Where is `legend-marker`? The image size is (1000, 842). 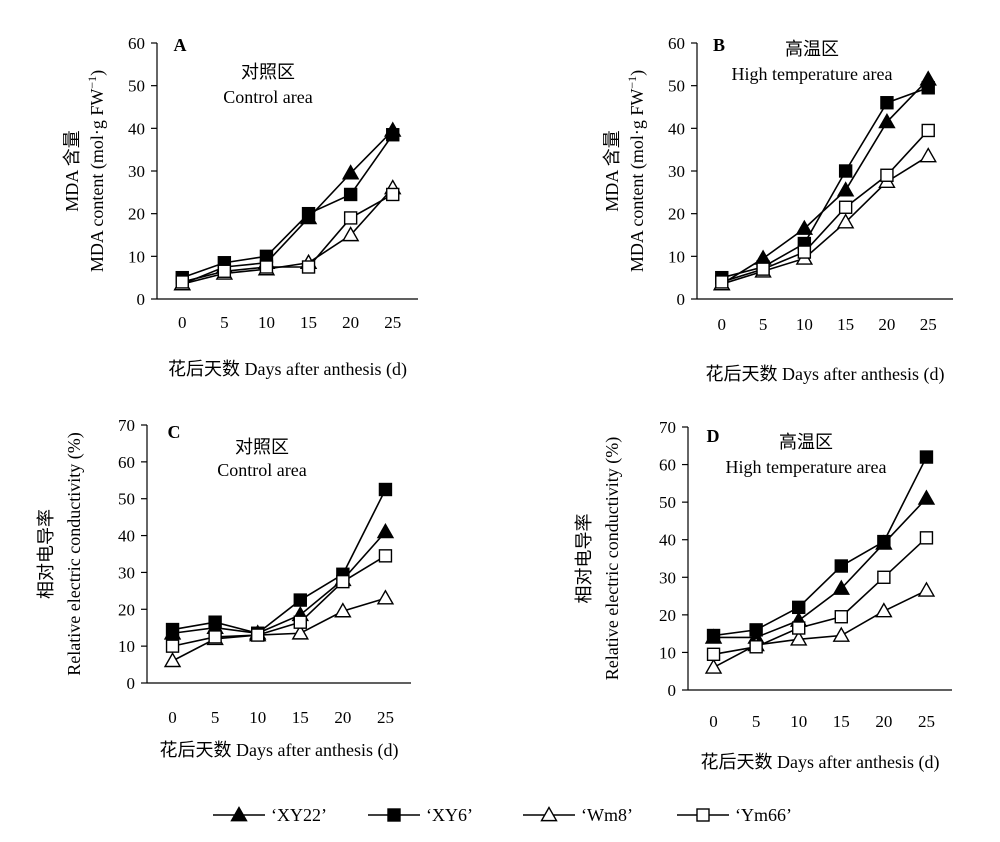
legend-marker is located at coordinates (549, 814).